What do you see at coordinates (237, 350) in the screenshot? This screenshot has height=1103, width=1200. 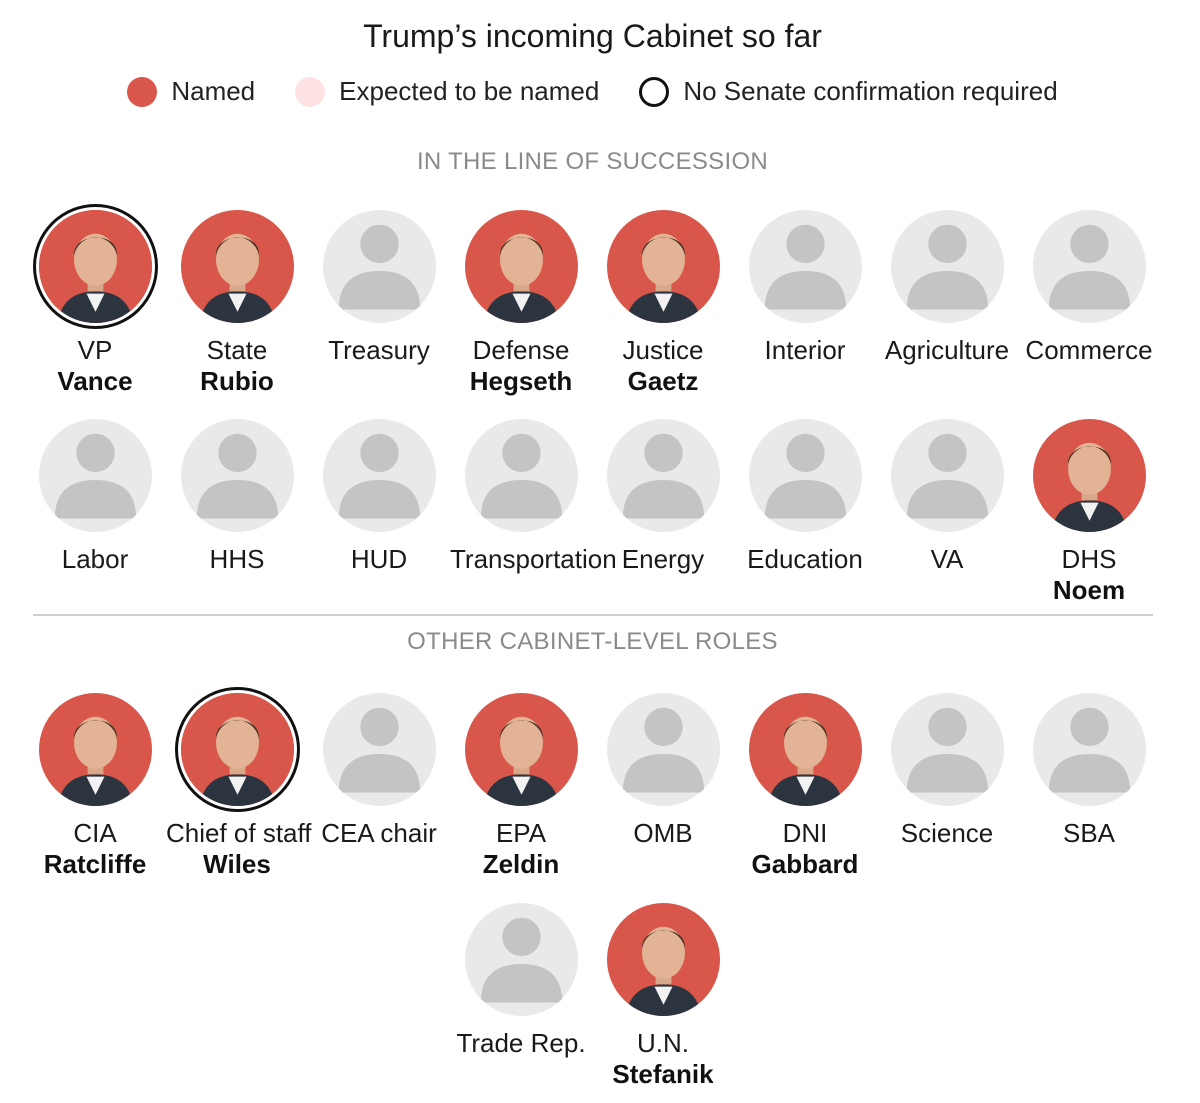 I see `role-label: State` at bounding box center [237, 350].